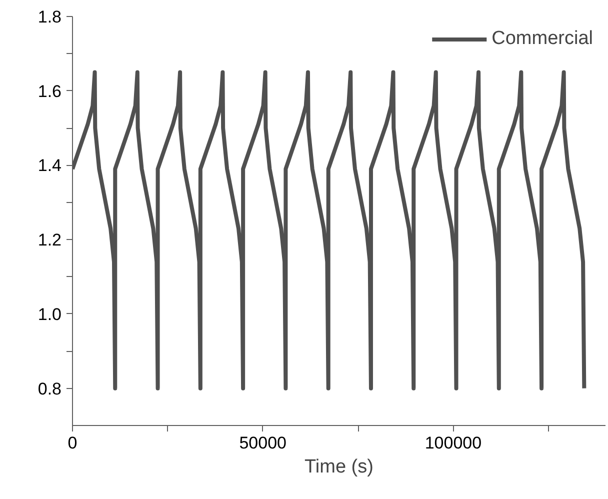  Describe the element at coordinates (542, 39) in the screenshot. I see `legend-label: Commercial` at that location.